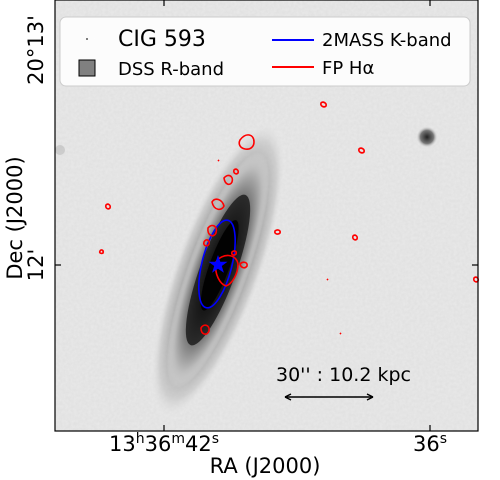 This screenshot has width=500, height=480. Describe the element at coordinates (15, 217) in the screenshot. I see `y-axis-label: Dec (J2000)` at that location.